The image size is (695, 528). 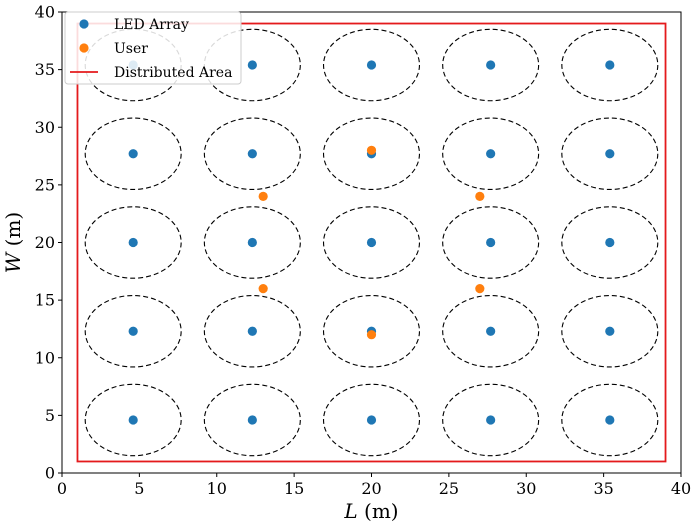 I want to click on y-tick-label: 40, so click(x=45, y=12).